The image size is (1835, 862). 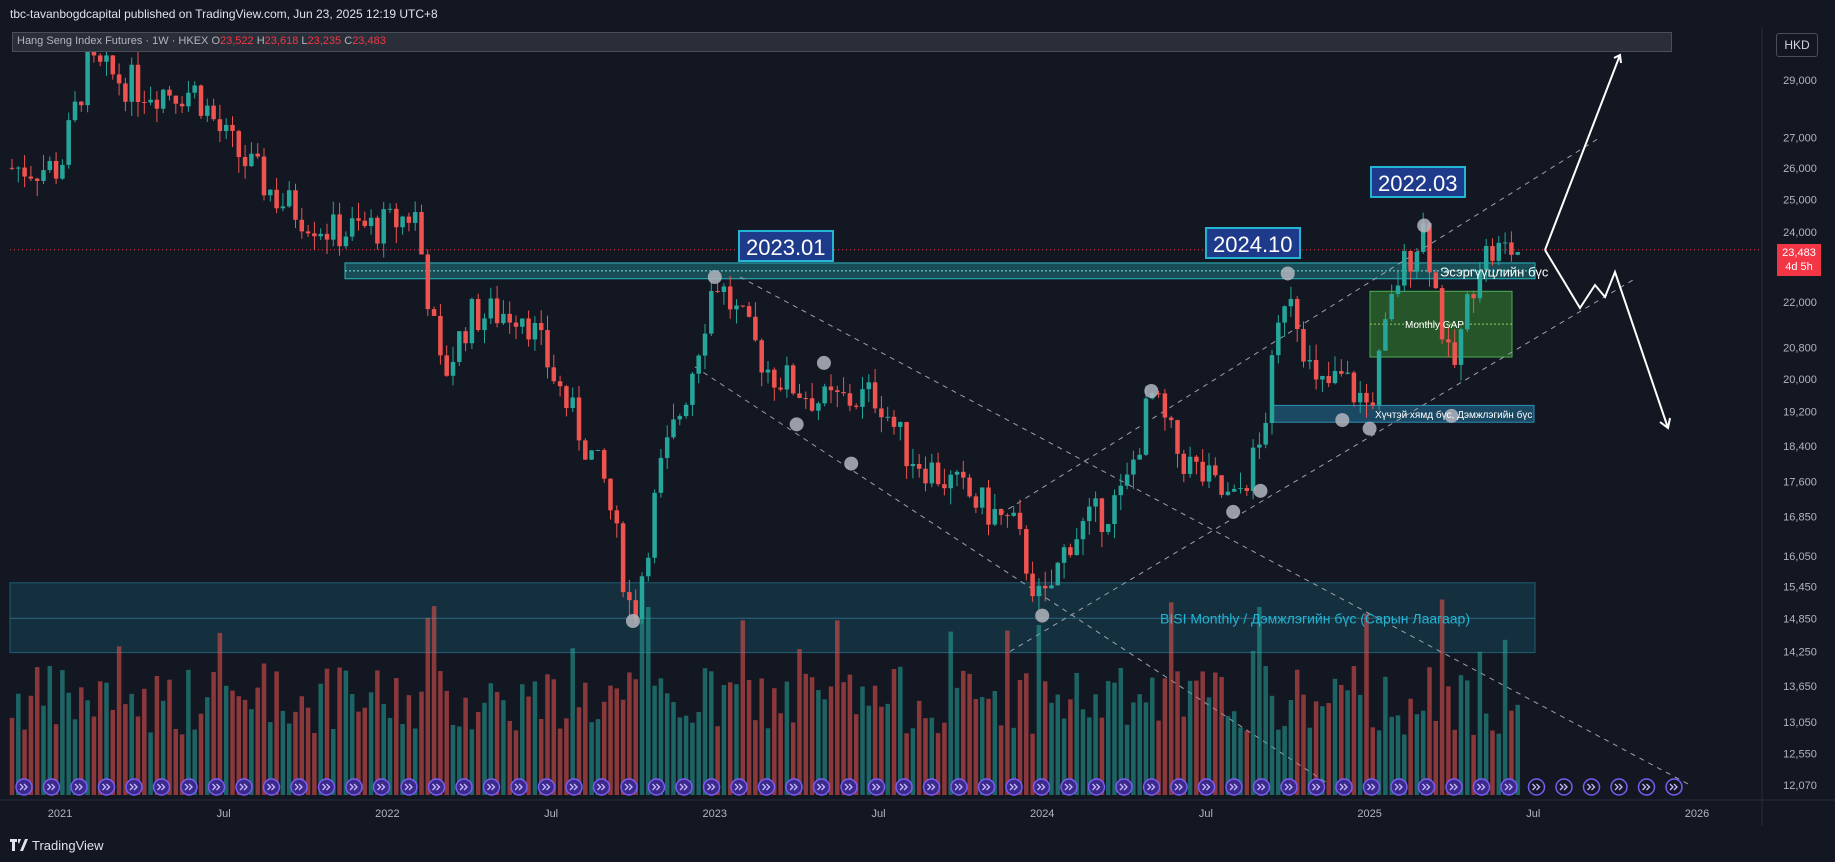 I want to click on price-tick-label: 15,450, so click(x=1800, y=587).